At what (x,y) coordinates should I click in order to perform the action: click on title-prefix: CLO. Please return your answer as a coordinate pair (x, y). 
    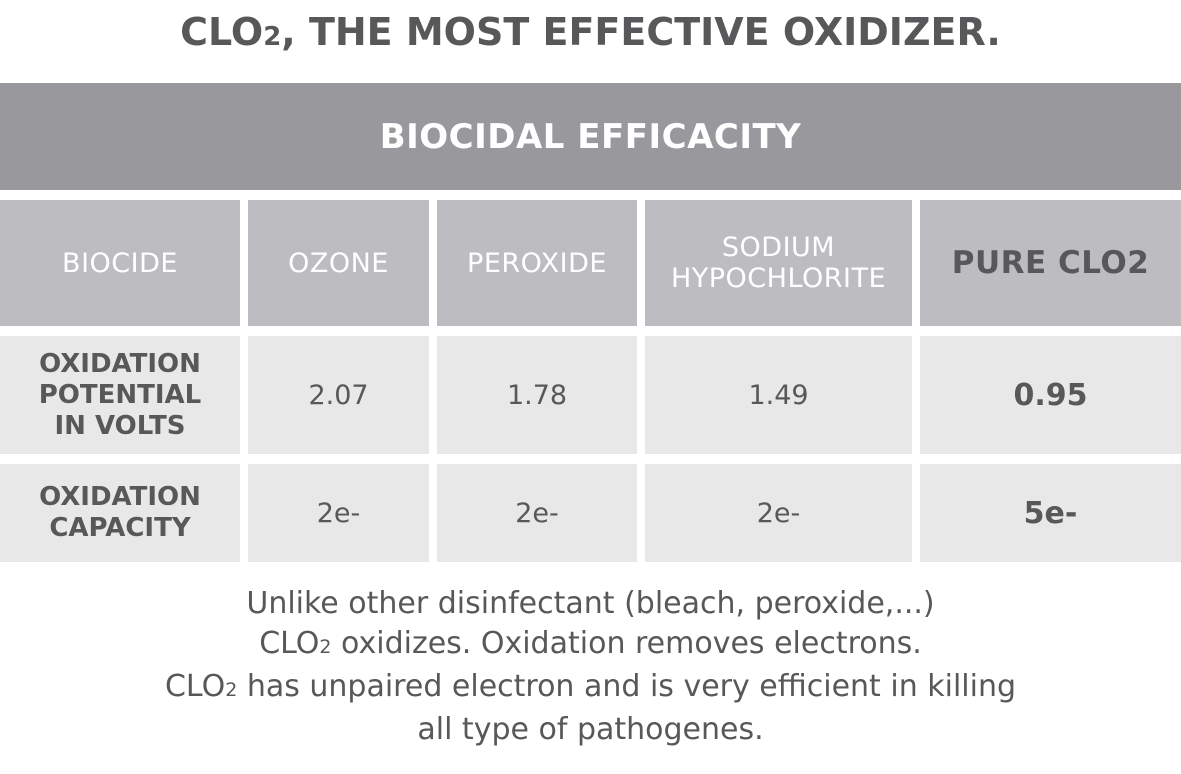
    Looking at the image, I should click on (222, 32).